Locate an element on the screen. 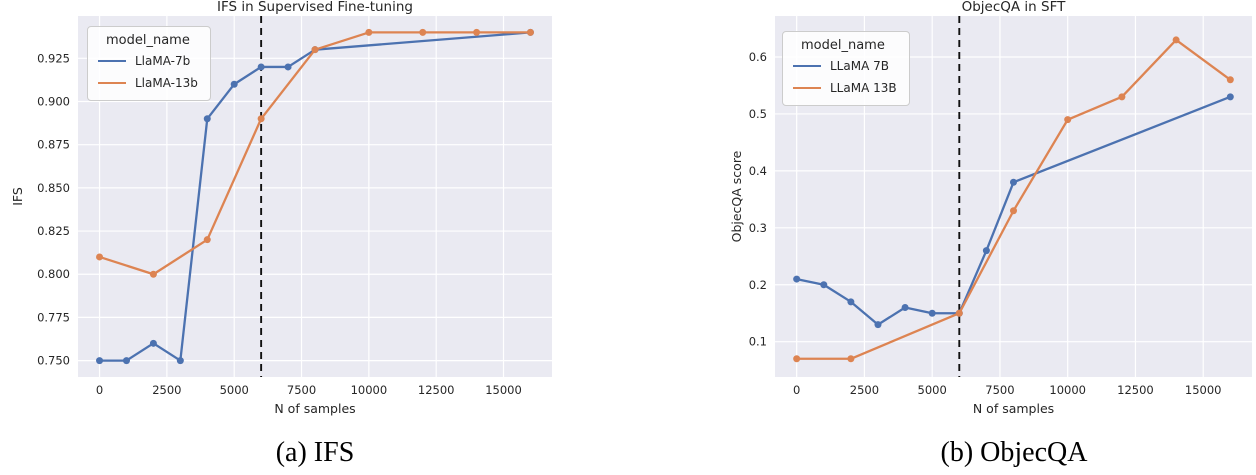  y-tick-label: 0.800 is located at coordinates (53, 274).